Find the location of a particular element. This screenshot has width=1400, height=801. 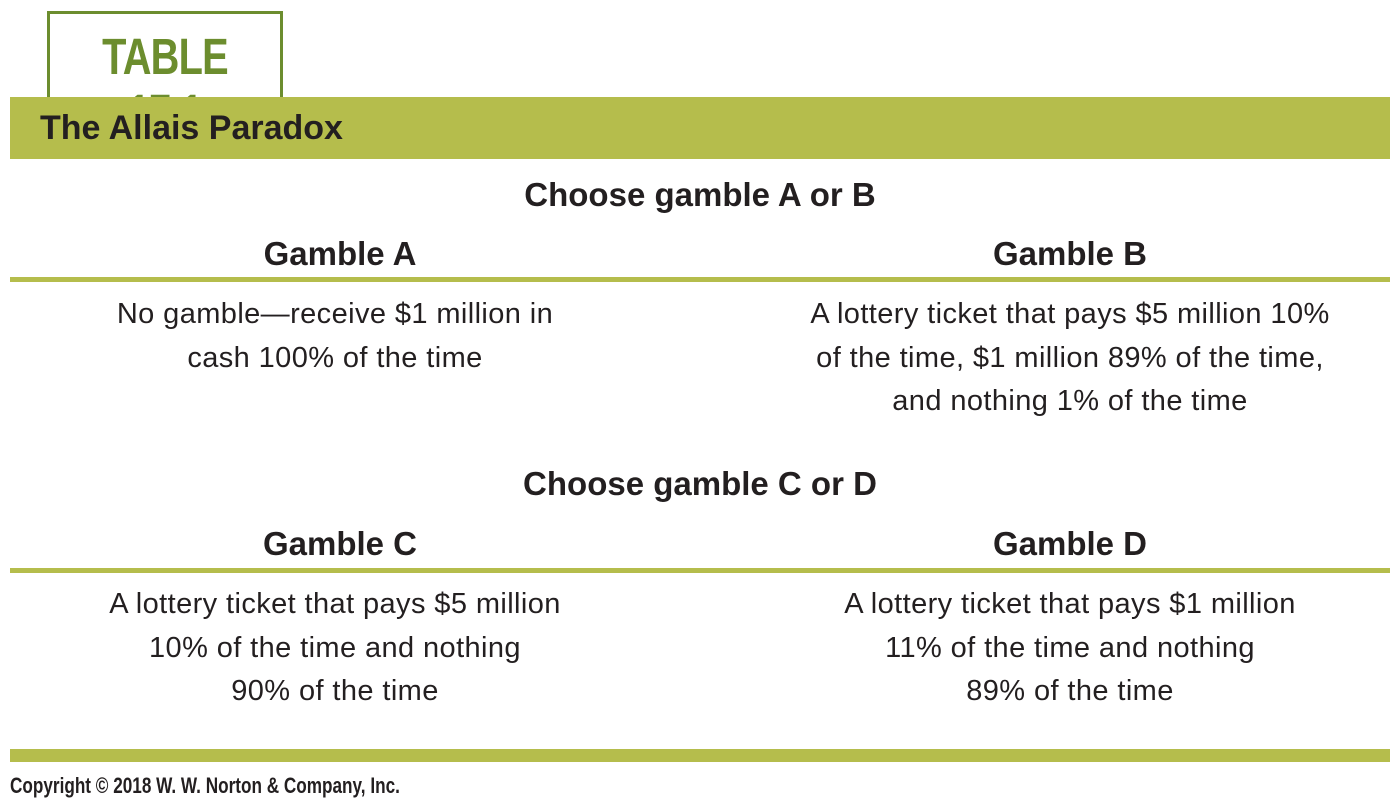

gamble-d-line: A lottery ticket that pays $1 million is located at coordinates (1070, 604).